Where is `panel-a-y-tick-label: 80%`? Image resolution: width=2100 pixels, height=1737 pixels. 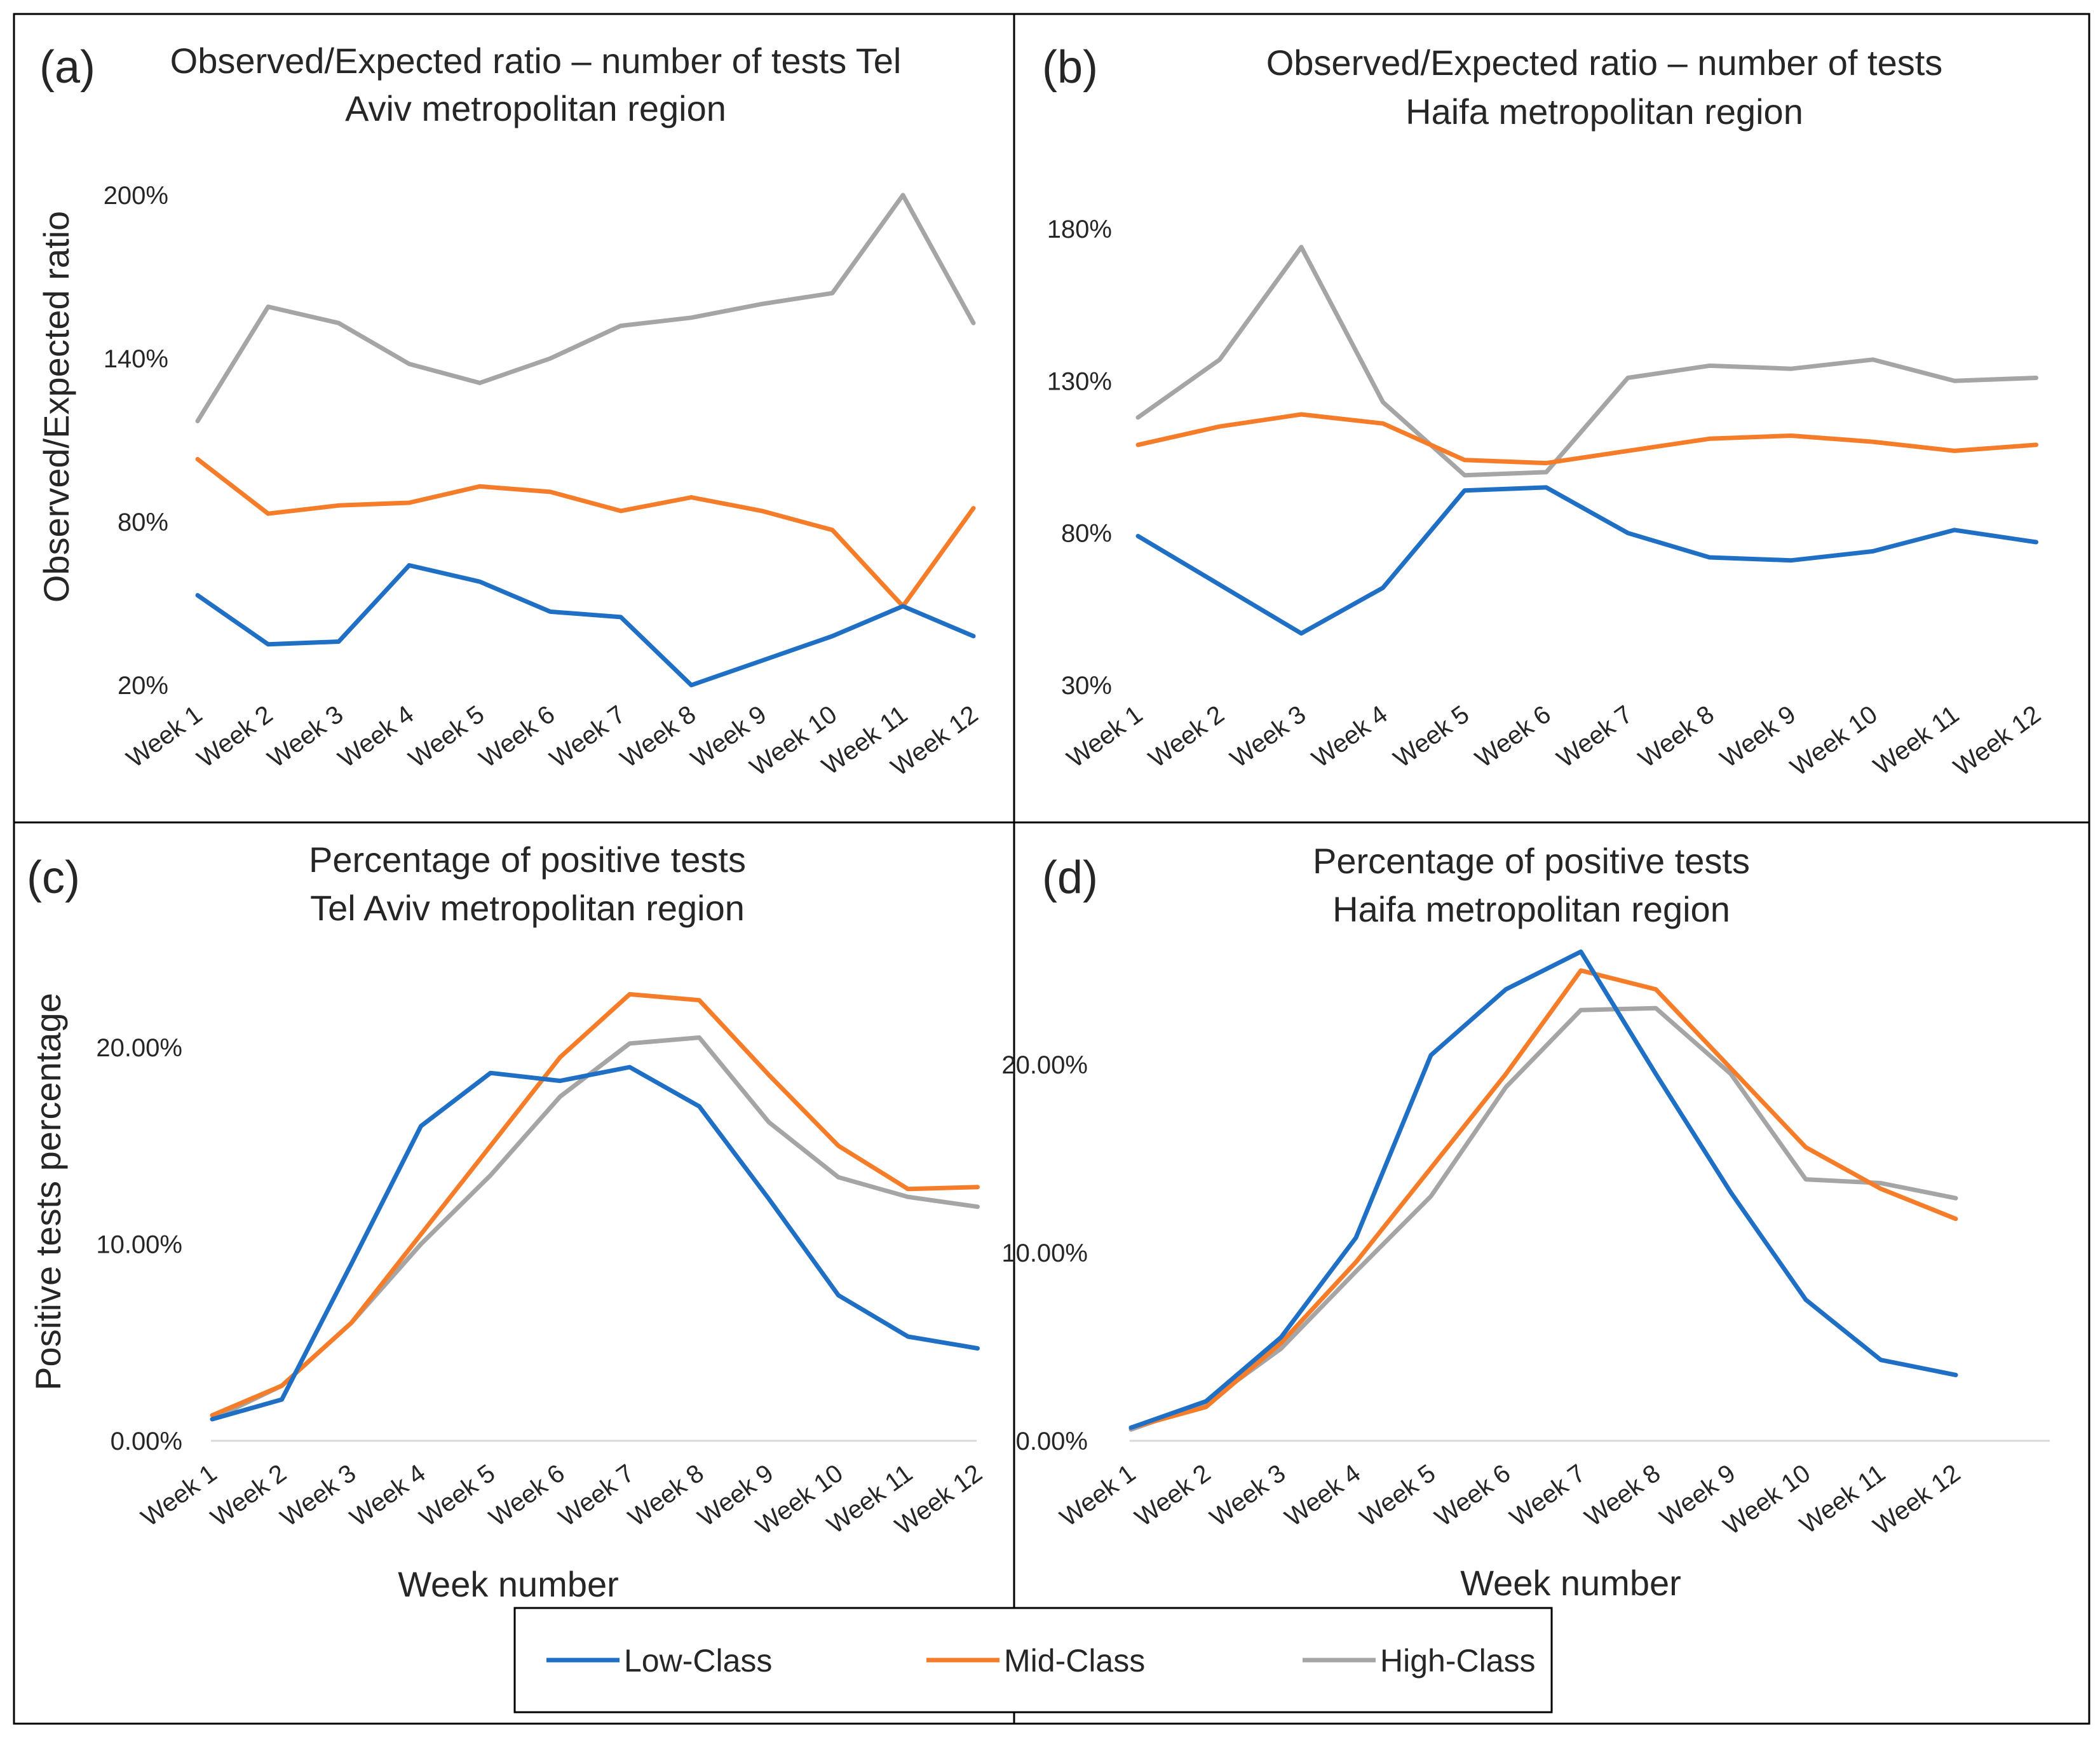 panel-a-y-tick-label: 80% is located at coordinates (143, 522).